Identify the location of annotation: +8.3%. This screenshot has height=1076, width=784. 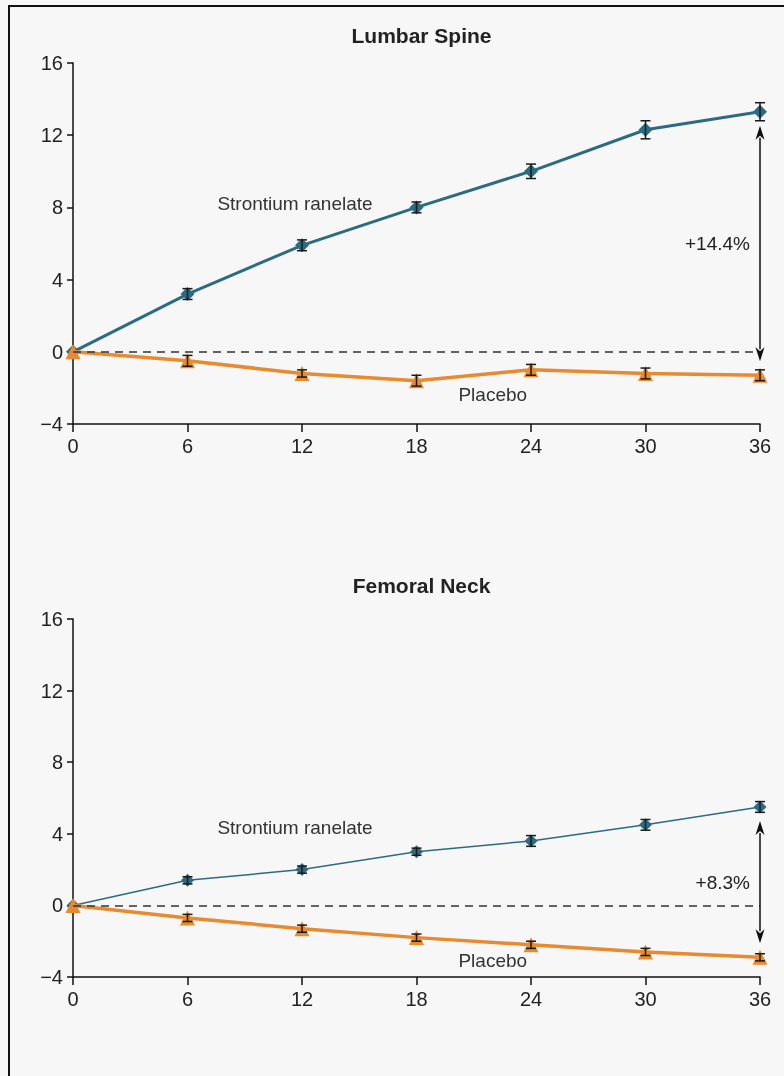
(723, 882).